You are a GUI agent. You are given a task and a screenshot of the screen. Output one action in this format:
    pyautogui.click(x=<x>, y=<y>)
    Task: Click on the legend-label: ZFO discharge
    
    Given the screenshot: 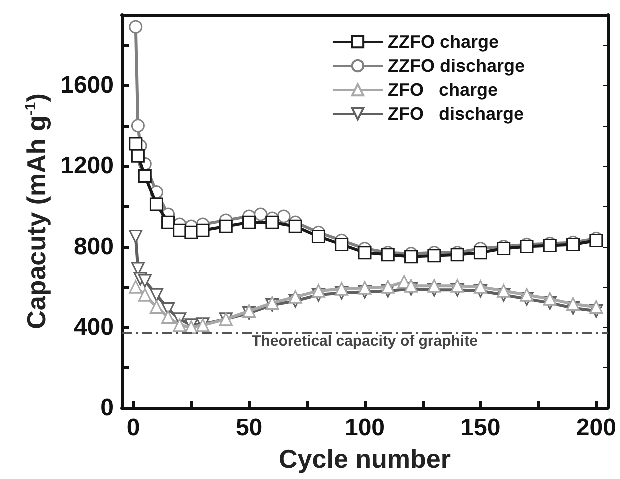 What is the action you would take?
    pyautogui.click(x=456, y=114)
    